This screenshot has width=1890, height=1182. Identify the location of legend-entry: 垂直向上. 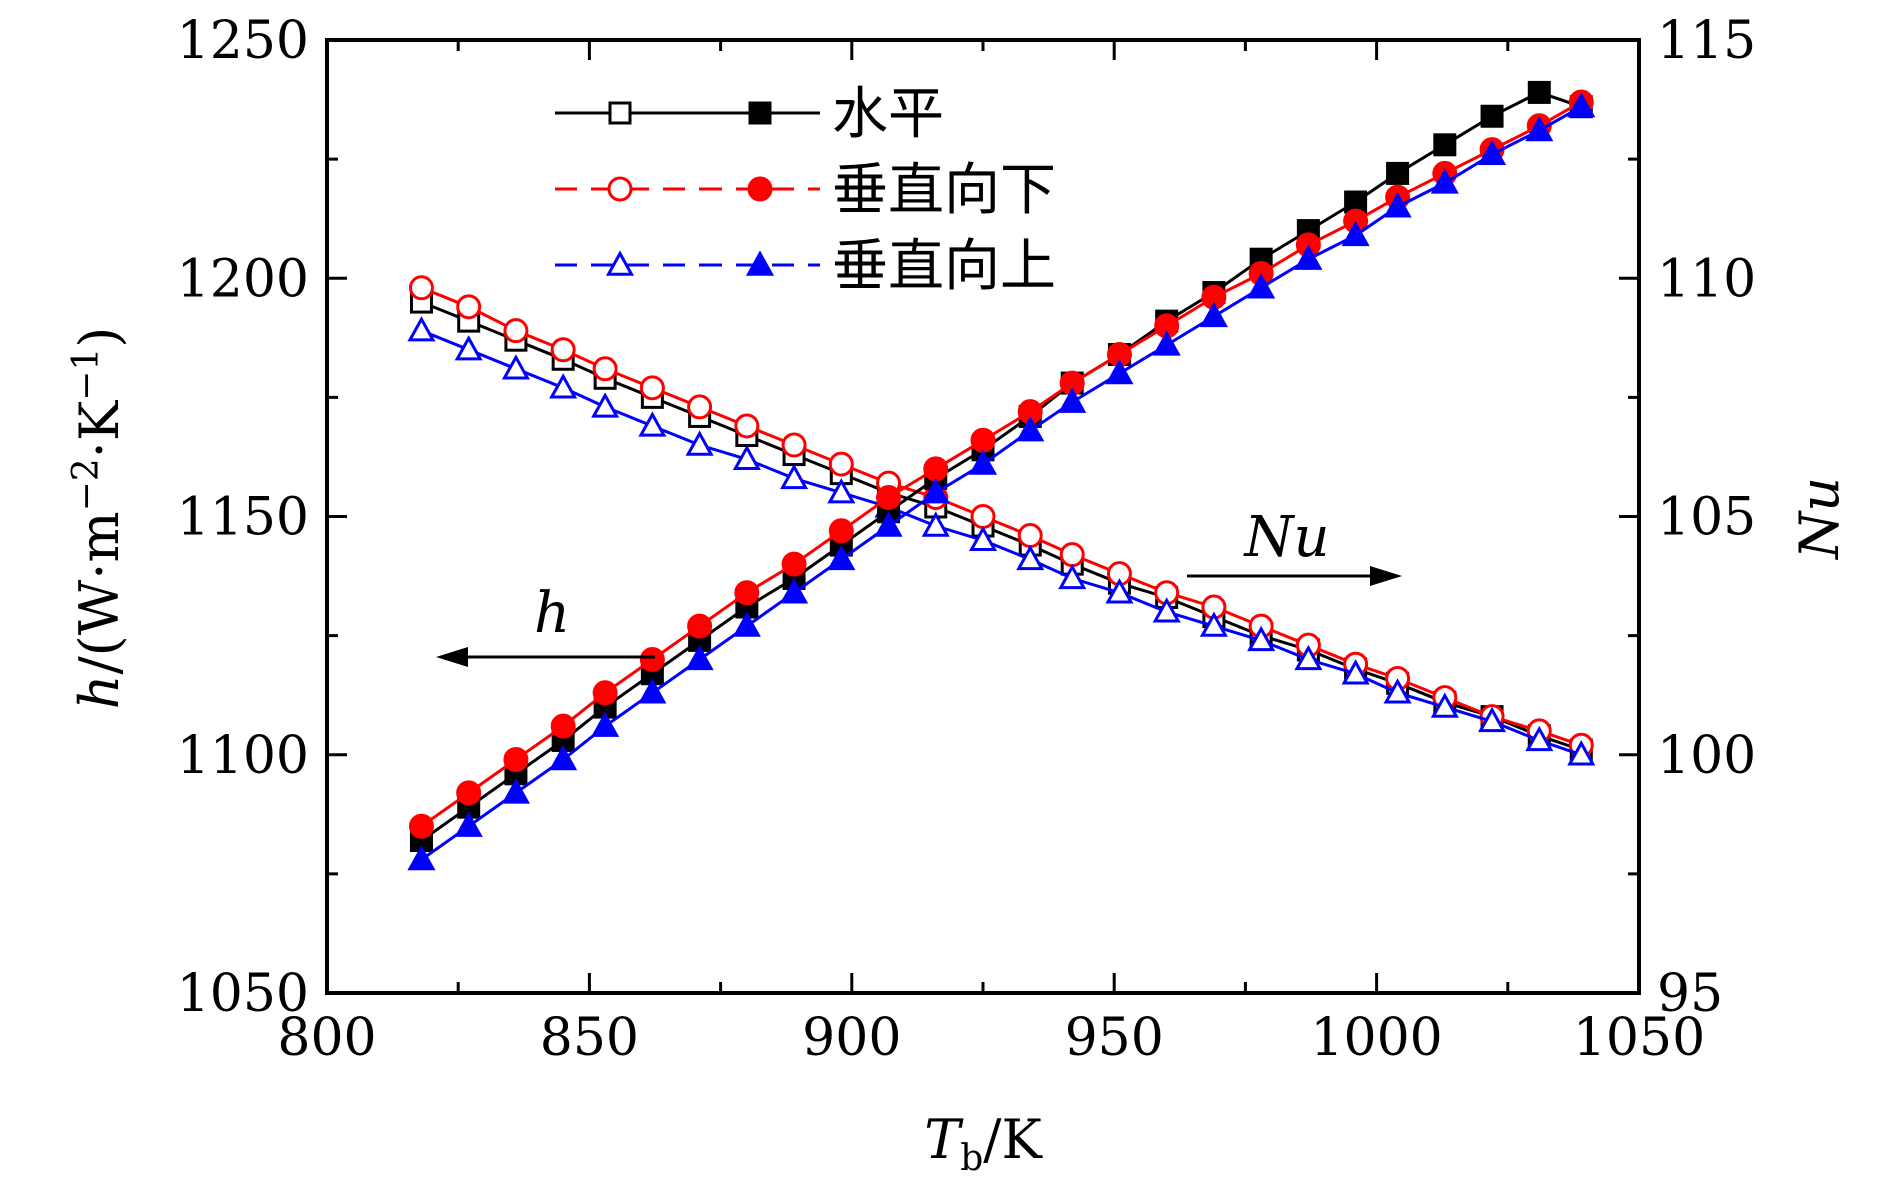
(805, 266).